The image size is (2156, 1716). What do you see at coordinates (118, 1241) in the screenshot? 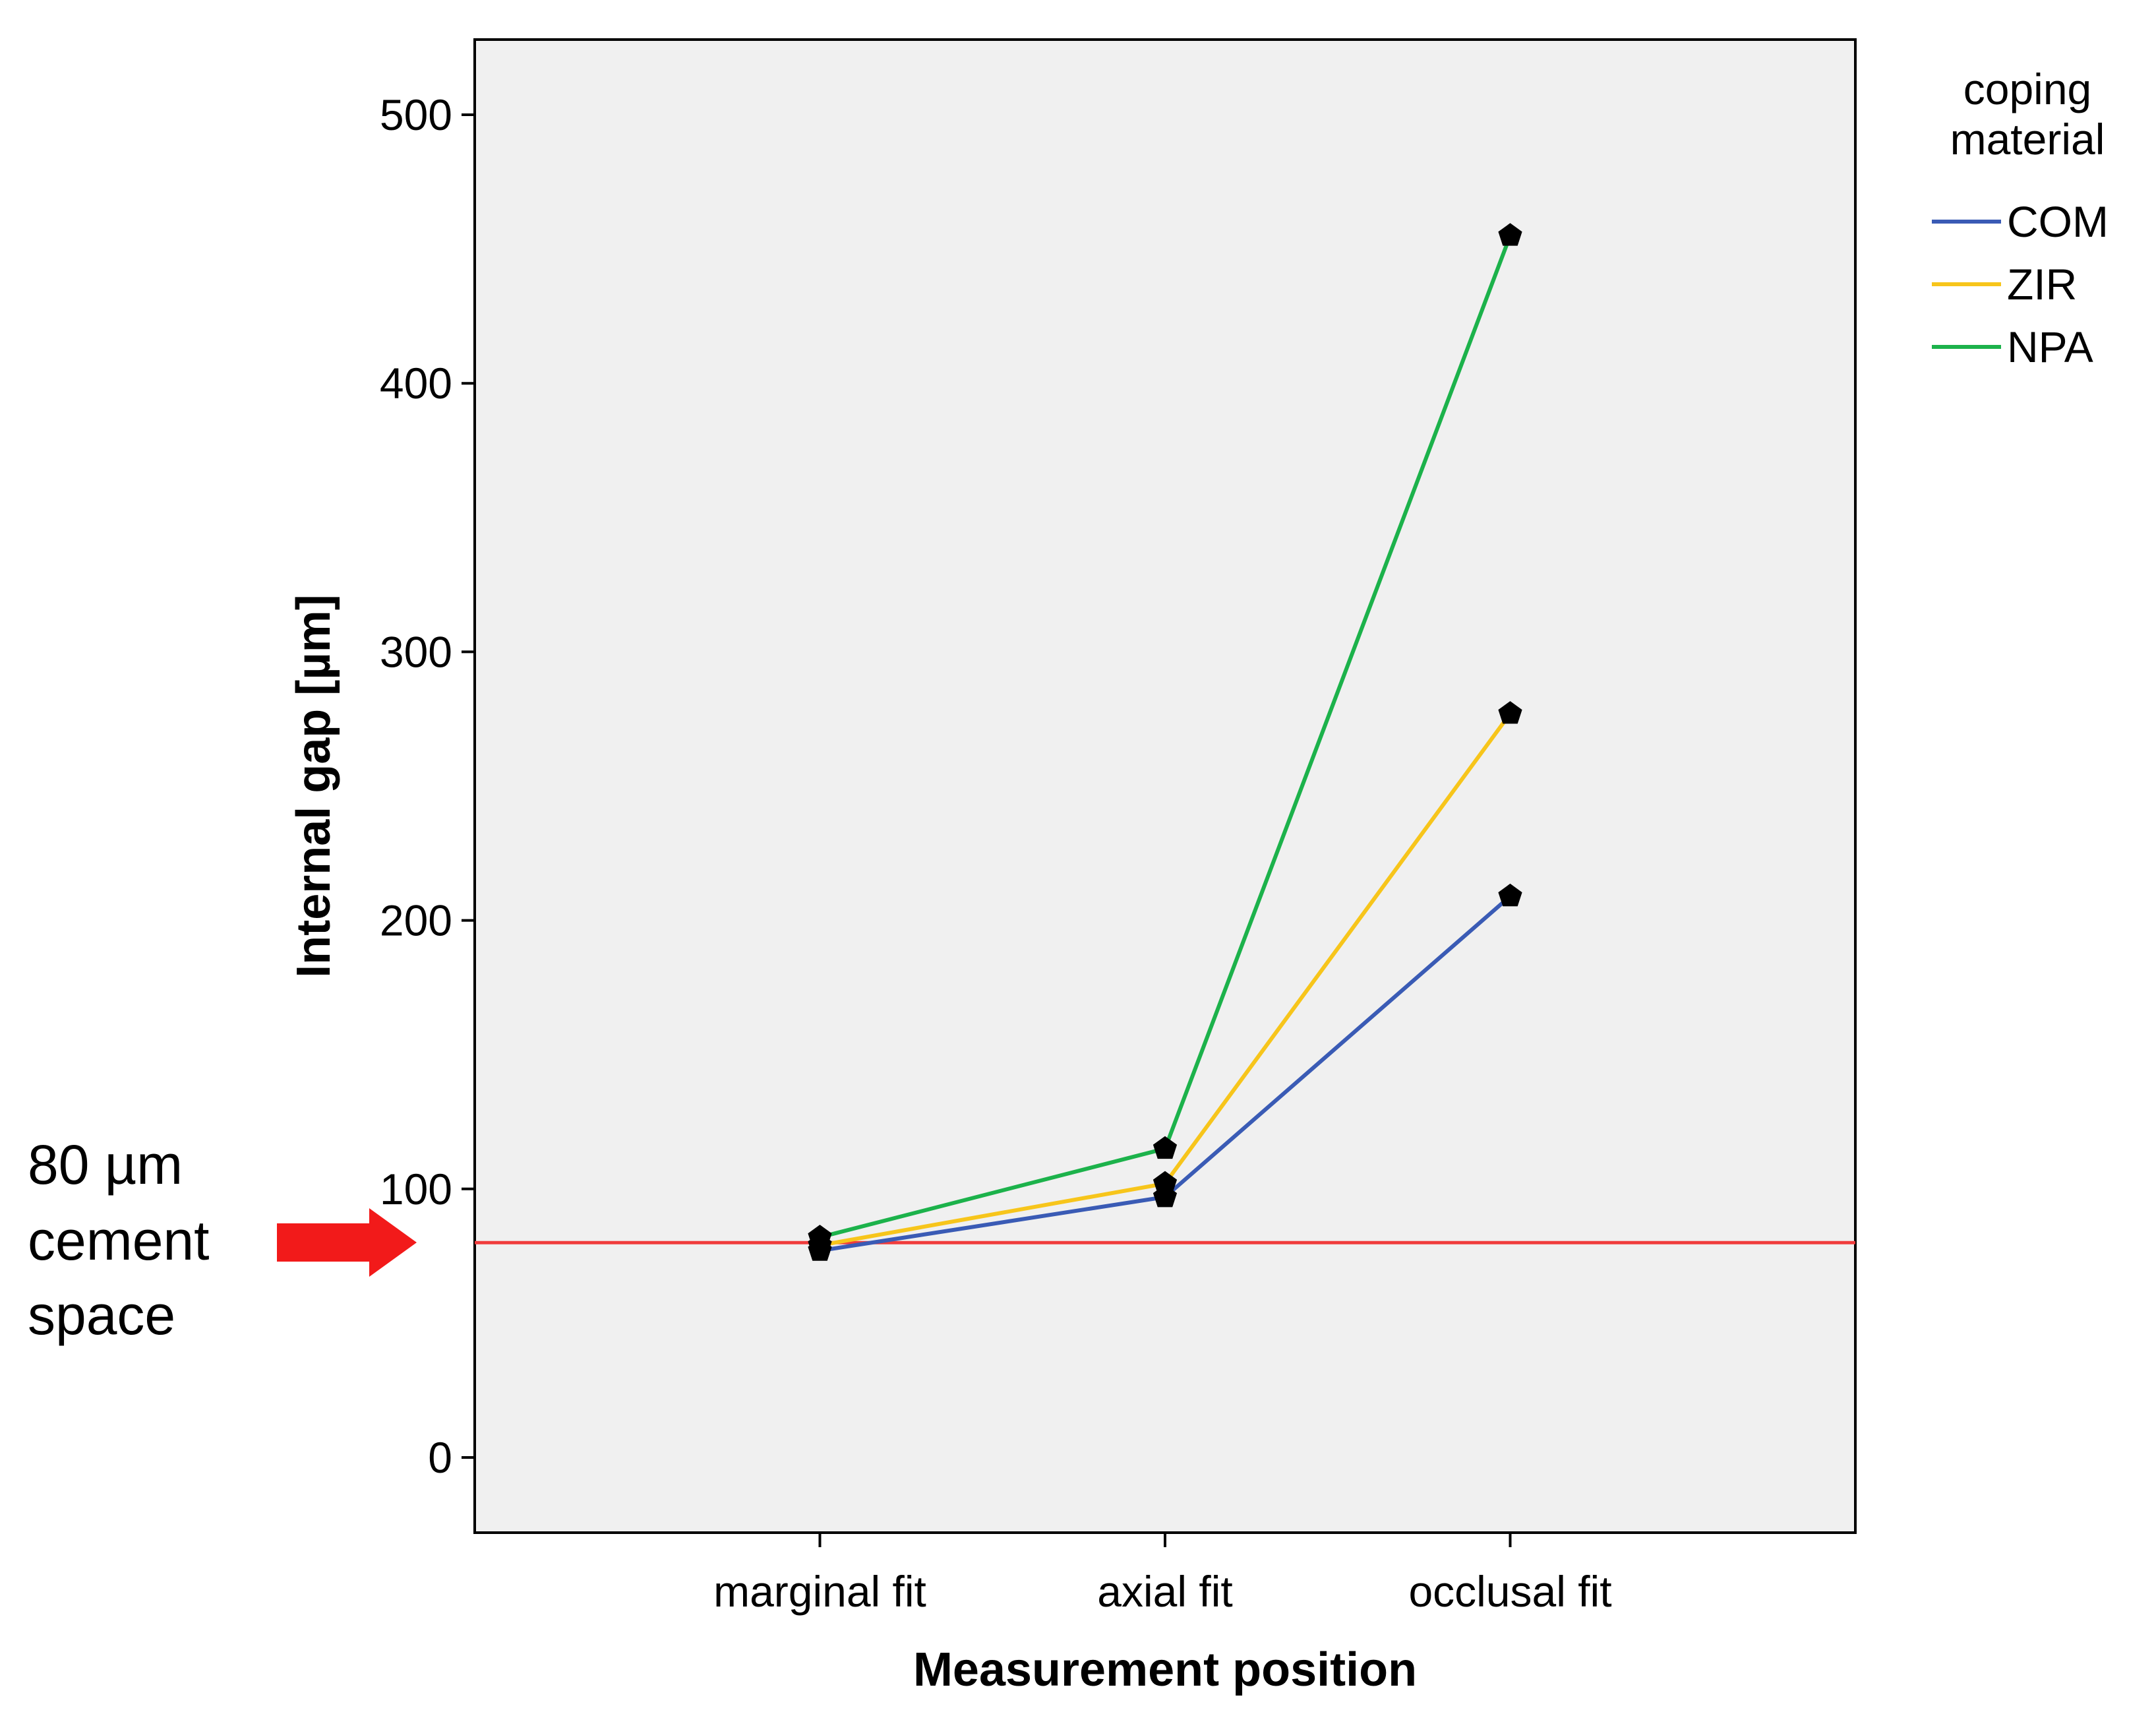
I see `annotation-line-2: cement` at bounding box center [118, 1241].